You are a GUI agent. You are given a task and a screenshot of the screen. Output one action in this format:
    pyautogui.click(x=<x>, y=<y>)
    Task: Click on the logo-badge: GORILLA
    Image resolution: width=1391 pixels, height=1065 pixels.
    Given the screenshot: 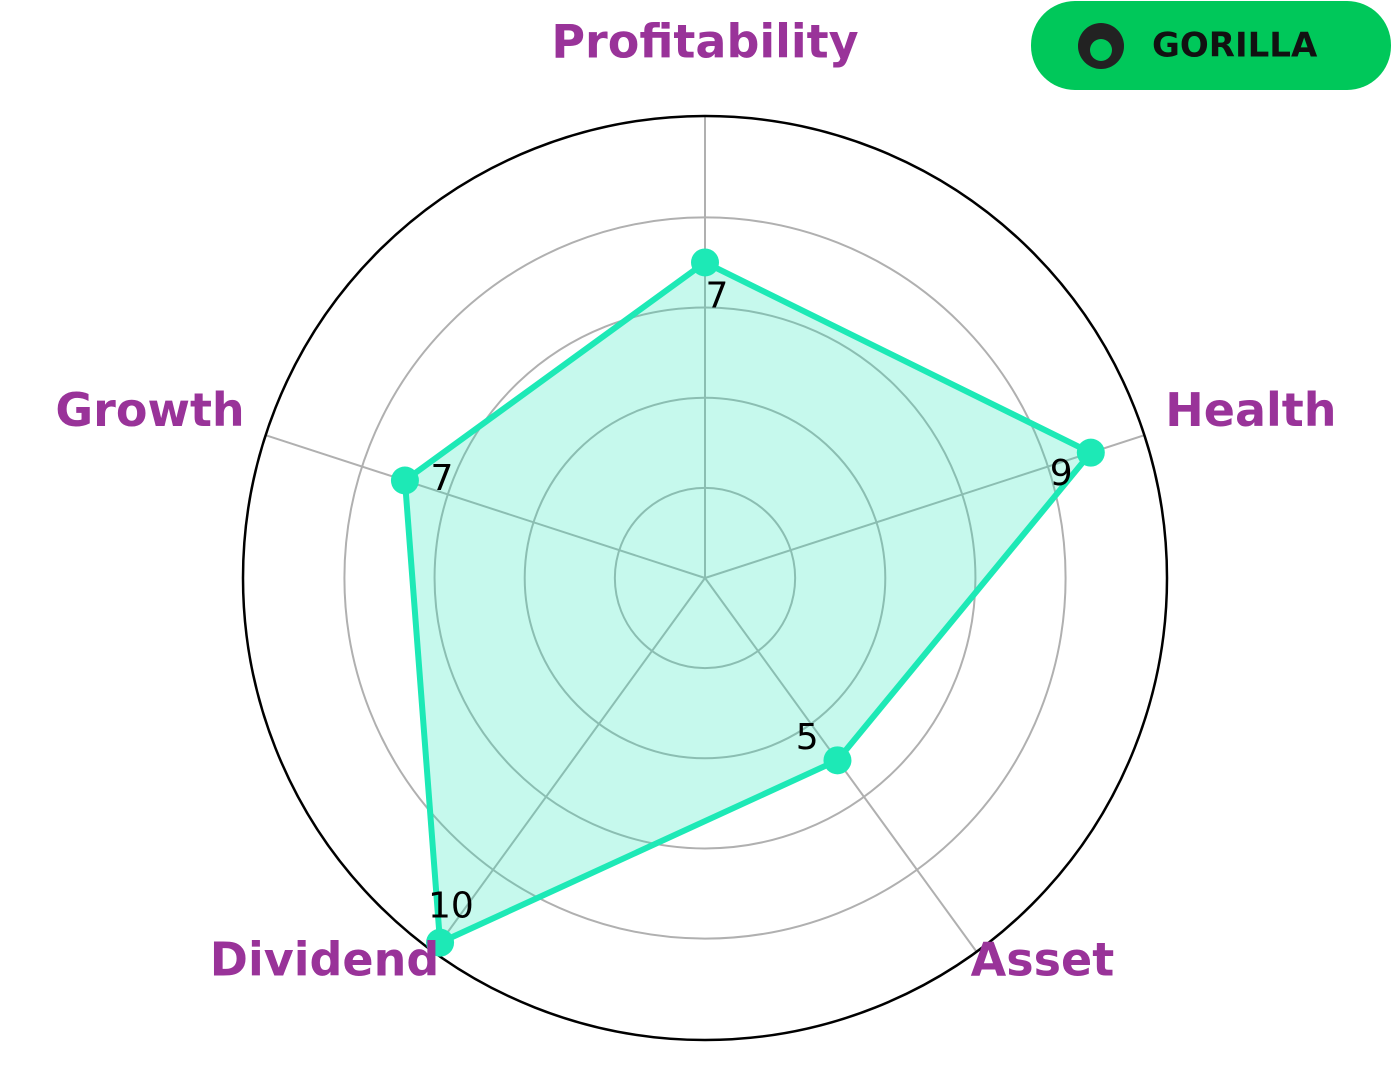 What is the action you would take?
    pyautogui.click(x=1211, y=45)
    